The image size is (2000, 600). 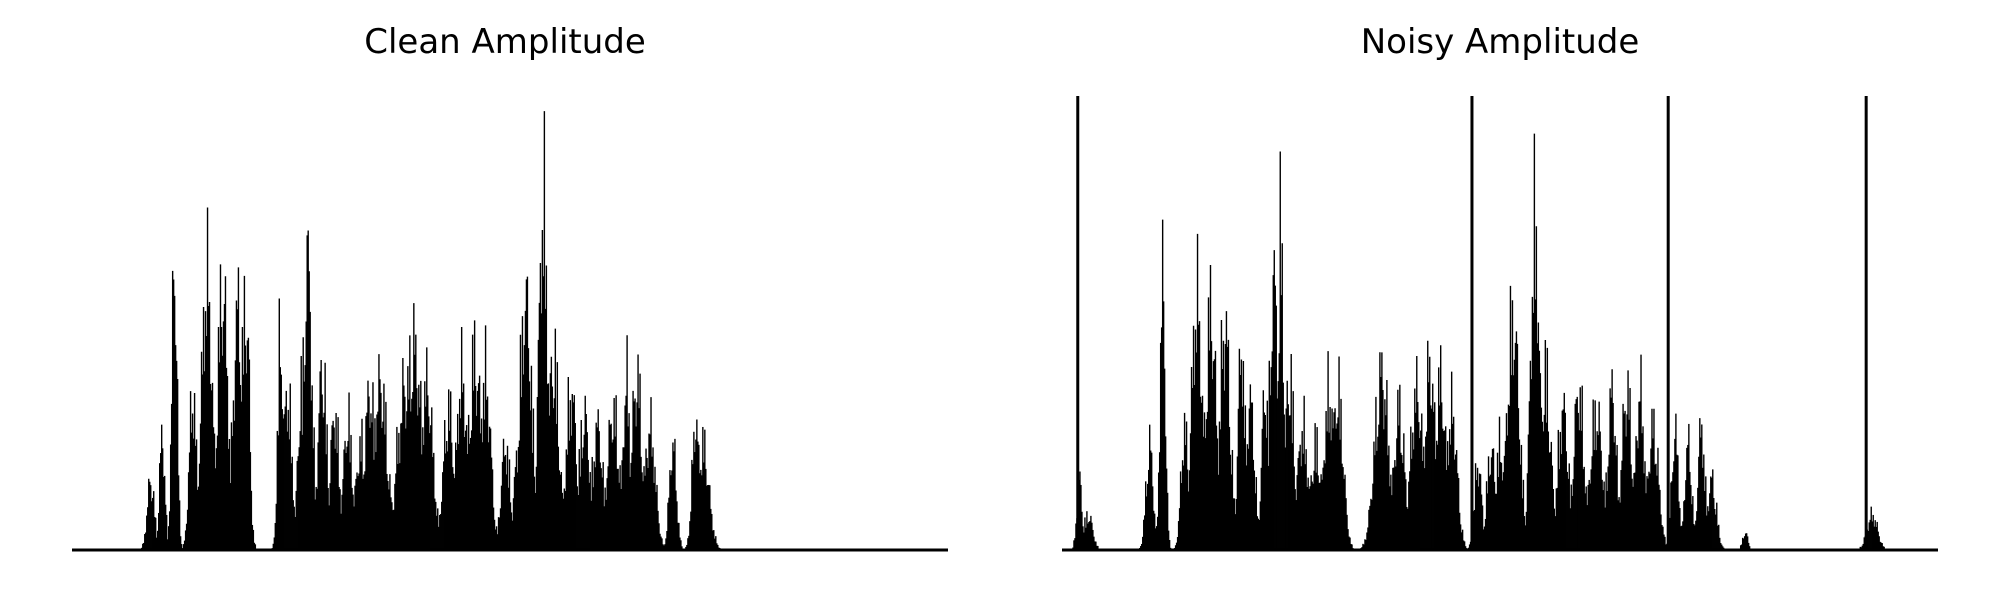 What do you see at coordinates (1500, 42) in the screenshot?
I see `chart-title-noisy: Noisy Amplitude` at bounding box center [1500, 42].